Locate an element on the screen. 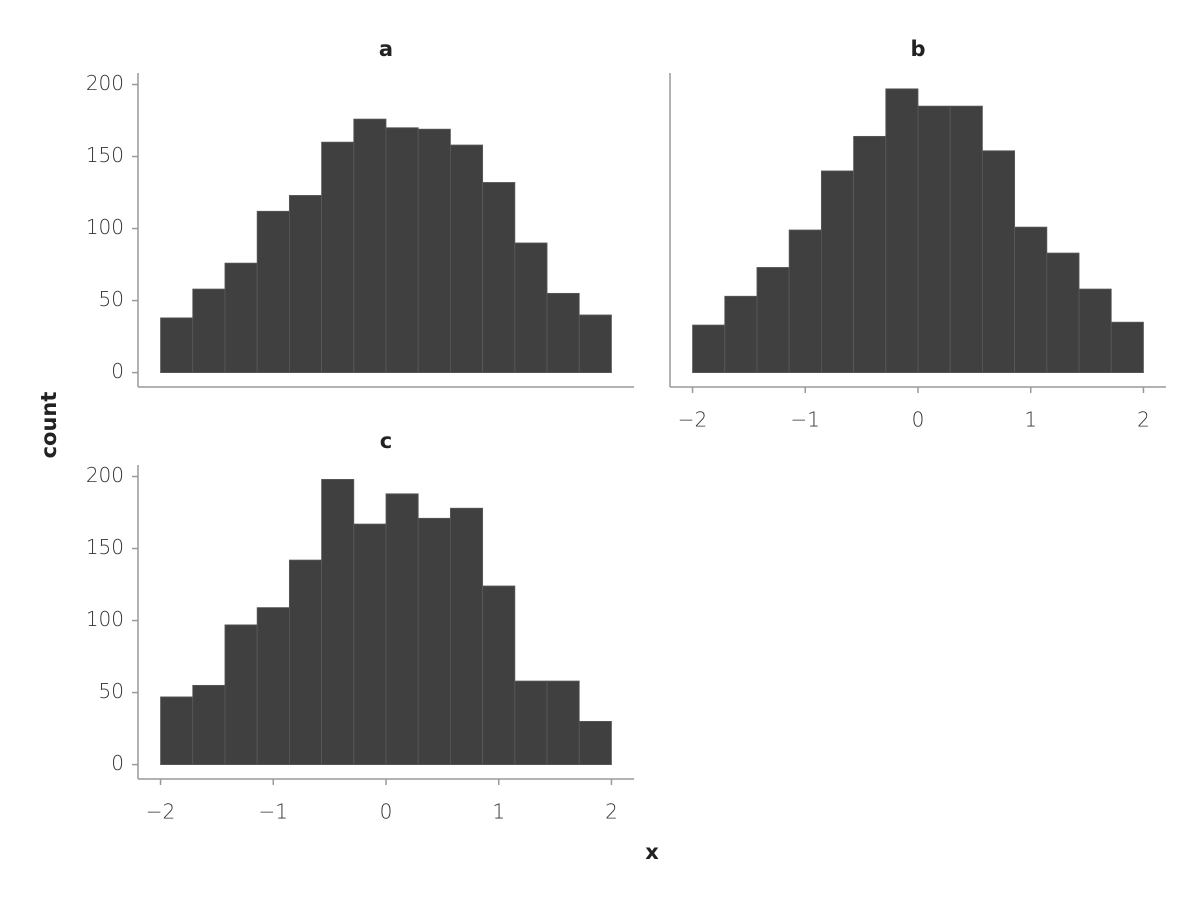 This screenshot has height=900, width=1200. y-axis-label: count is located at coordinates (49, 425).